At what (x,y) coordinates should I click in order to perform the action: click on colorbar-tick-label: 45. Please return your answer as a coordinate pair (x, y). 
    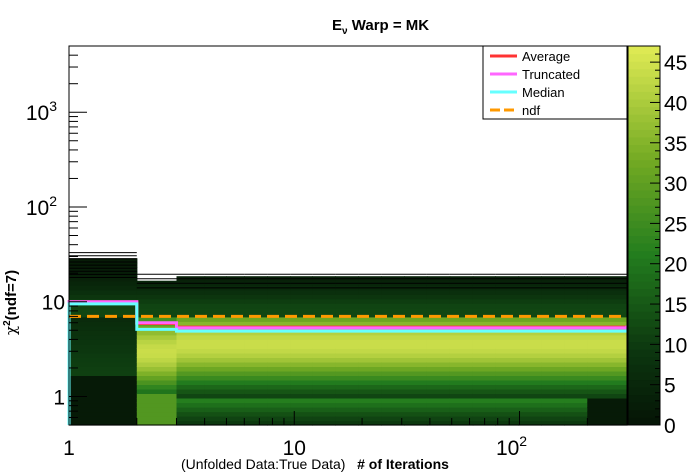
    Looking at the image, I should click on (675, 63).